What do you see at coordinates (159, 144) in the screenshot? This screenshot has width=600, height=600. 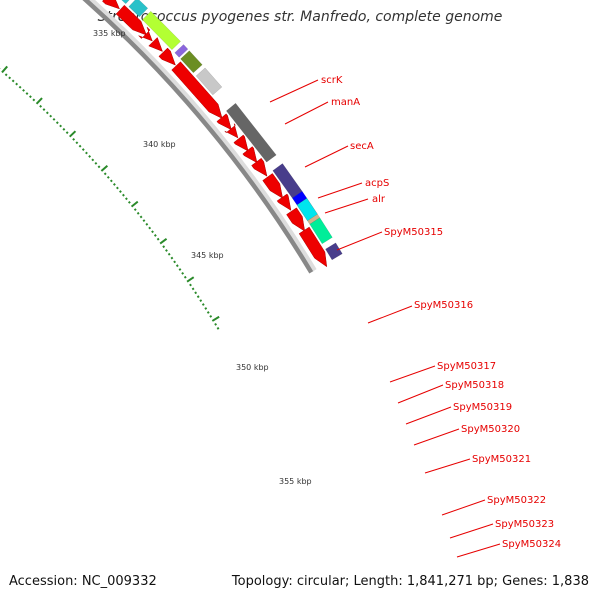 I see `tick-label: 340 kbp` at bounding box center [159, 144].